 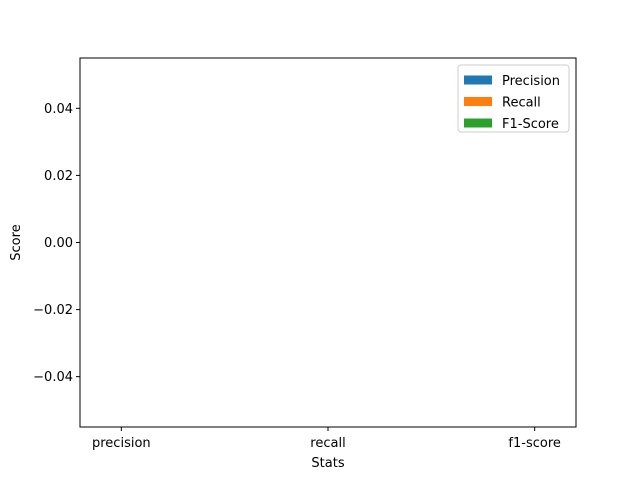 What do you see at coordinates (121, 443) in the screenshot?
I see `x-tick-label: precision` at bounding box center [121, 443].